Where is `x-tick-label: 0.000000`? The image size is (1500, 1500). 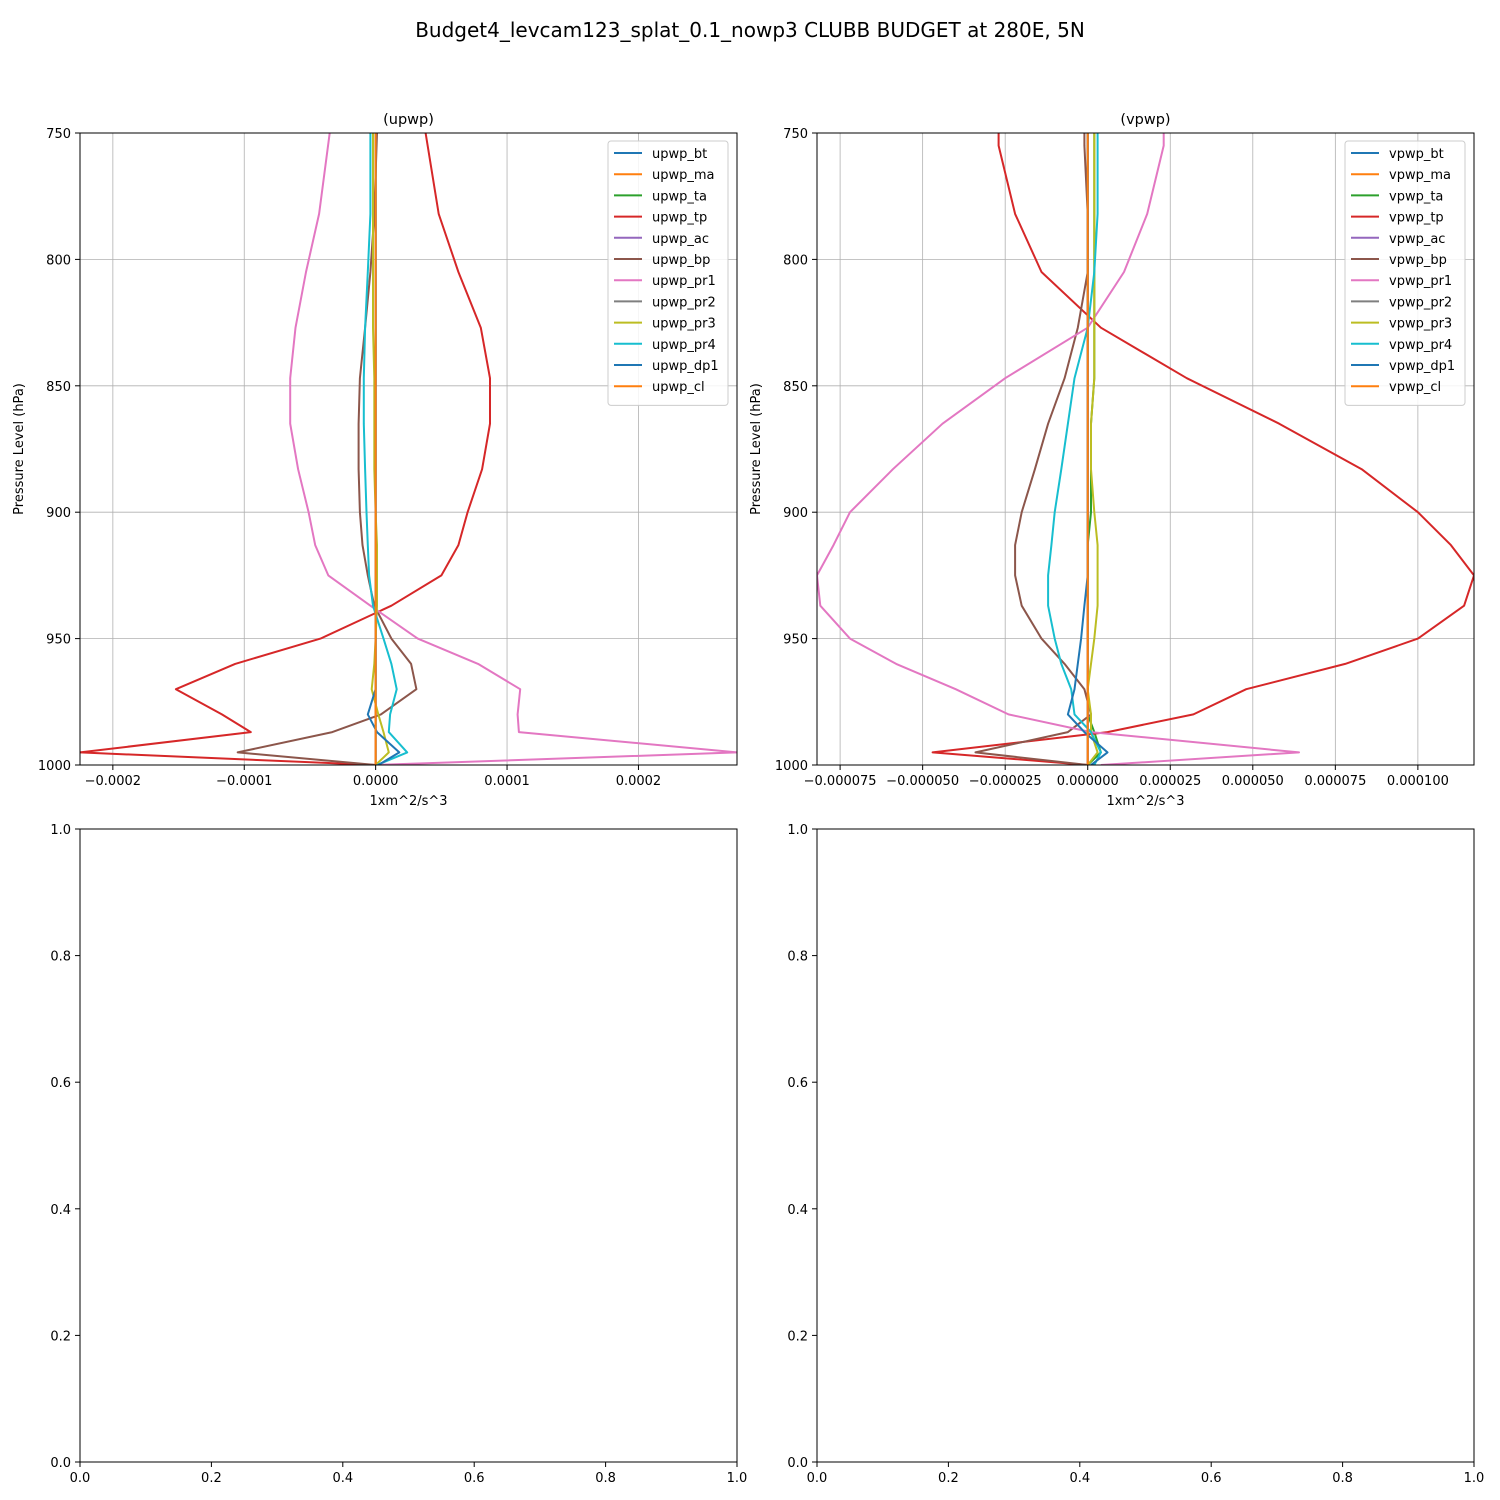 x-tick-label: 0.000000 is located at coordinates (1088, 781).